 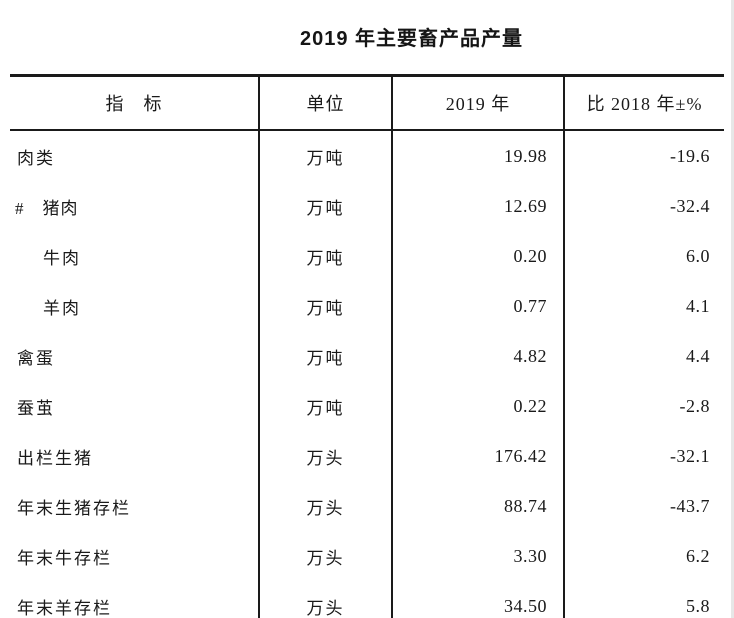 What do you see at coordinates (64, 558) in the screenshot?
I see `row-label: 年末牛存栏` at bounding box center [64, 558].